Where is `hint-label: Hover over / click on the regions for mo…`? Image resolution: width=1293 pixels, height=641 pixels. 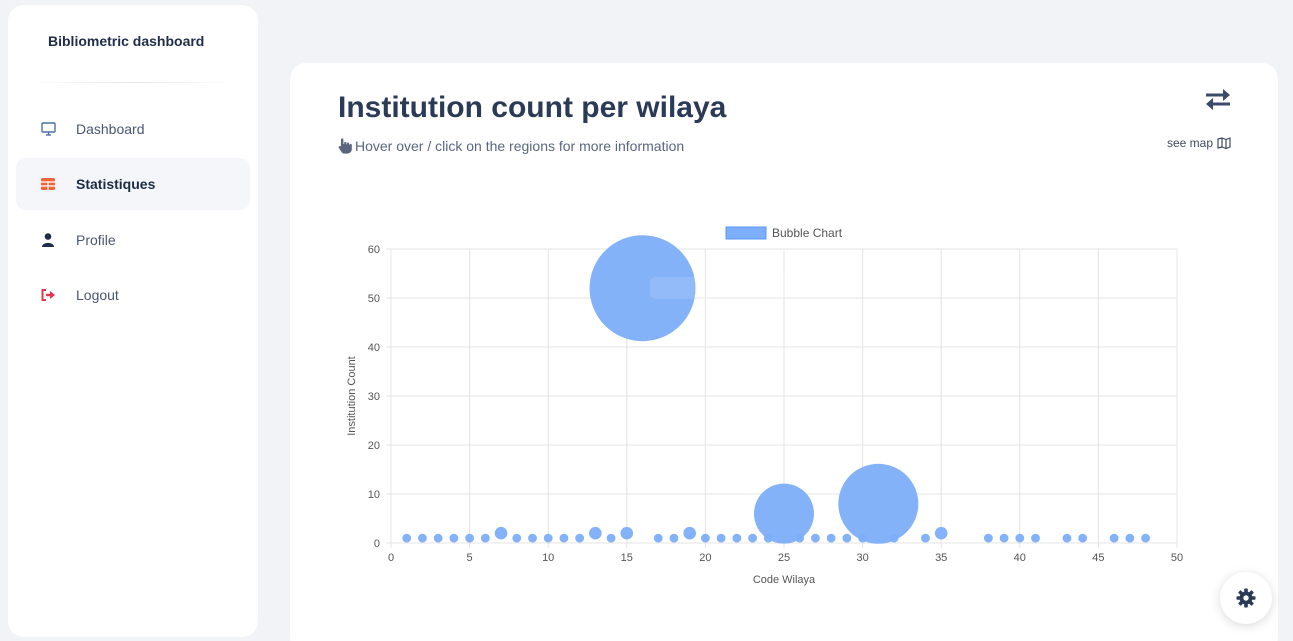 hint-label: Hover over / click on the regions for mo… is located at coordinates (520, 146).